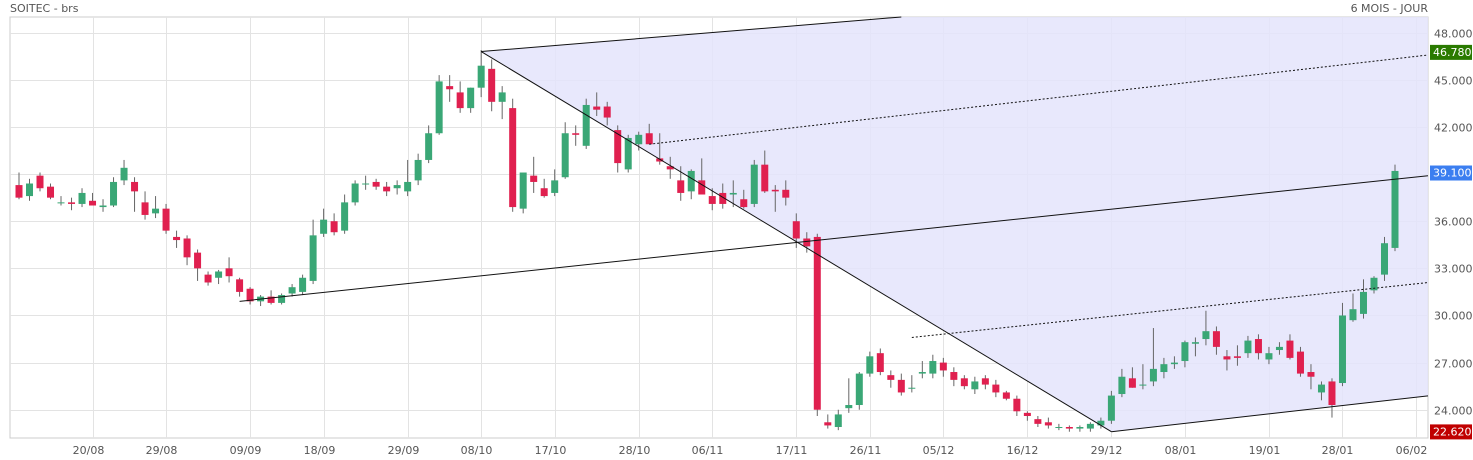  What do you see at coordinates (1453, 222) in the screenshot?
I see `y-tick-label: 36.000` at bounding box center [1453, 222].